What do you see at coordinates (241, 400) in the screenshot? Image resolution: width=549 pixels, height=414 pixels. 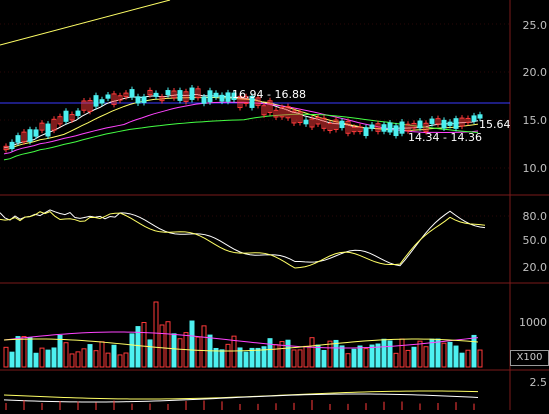 I see `macd-indicator` at bounding box center [241, 400].